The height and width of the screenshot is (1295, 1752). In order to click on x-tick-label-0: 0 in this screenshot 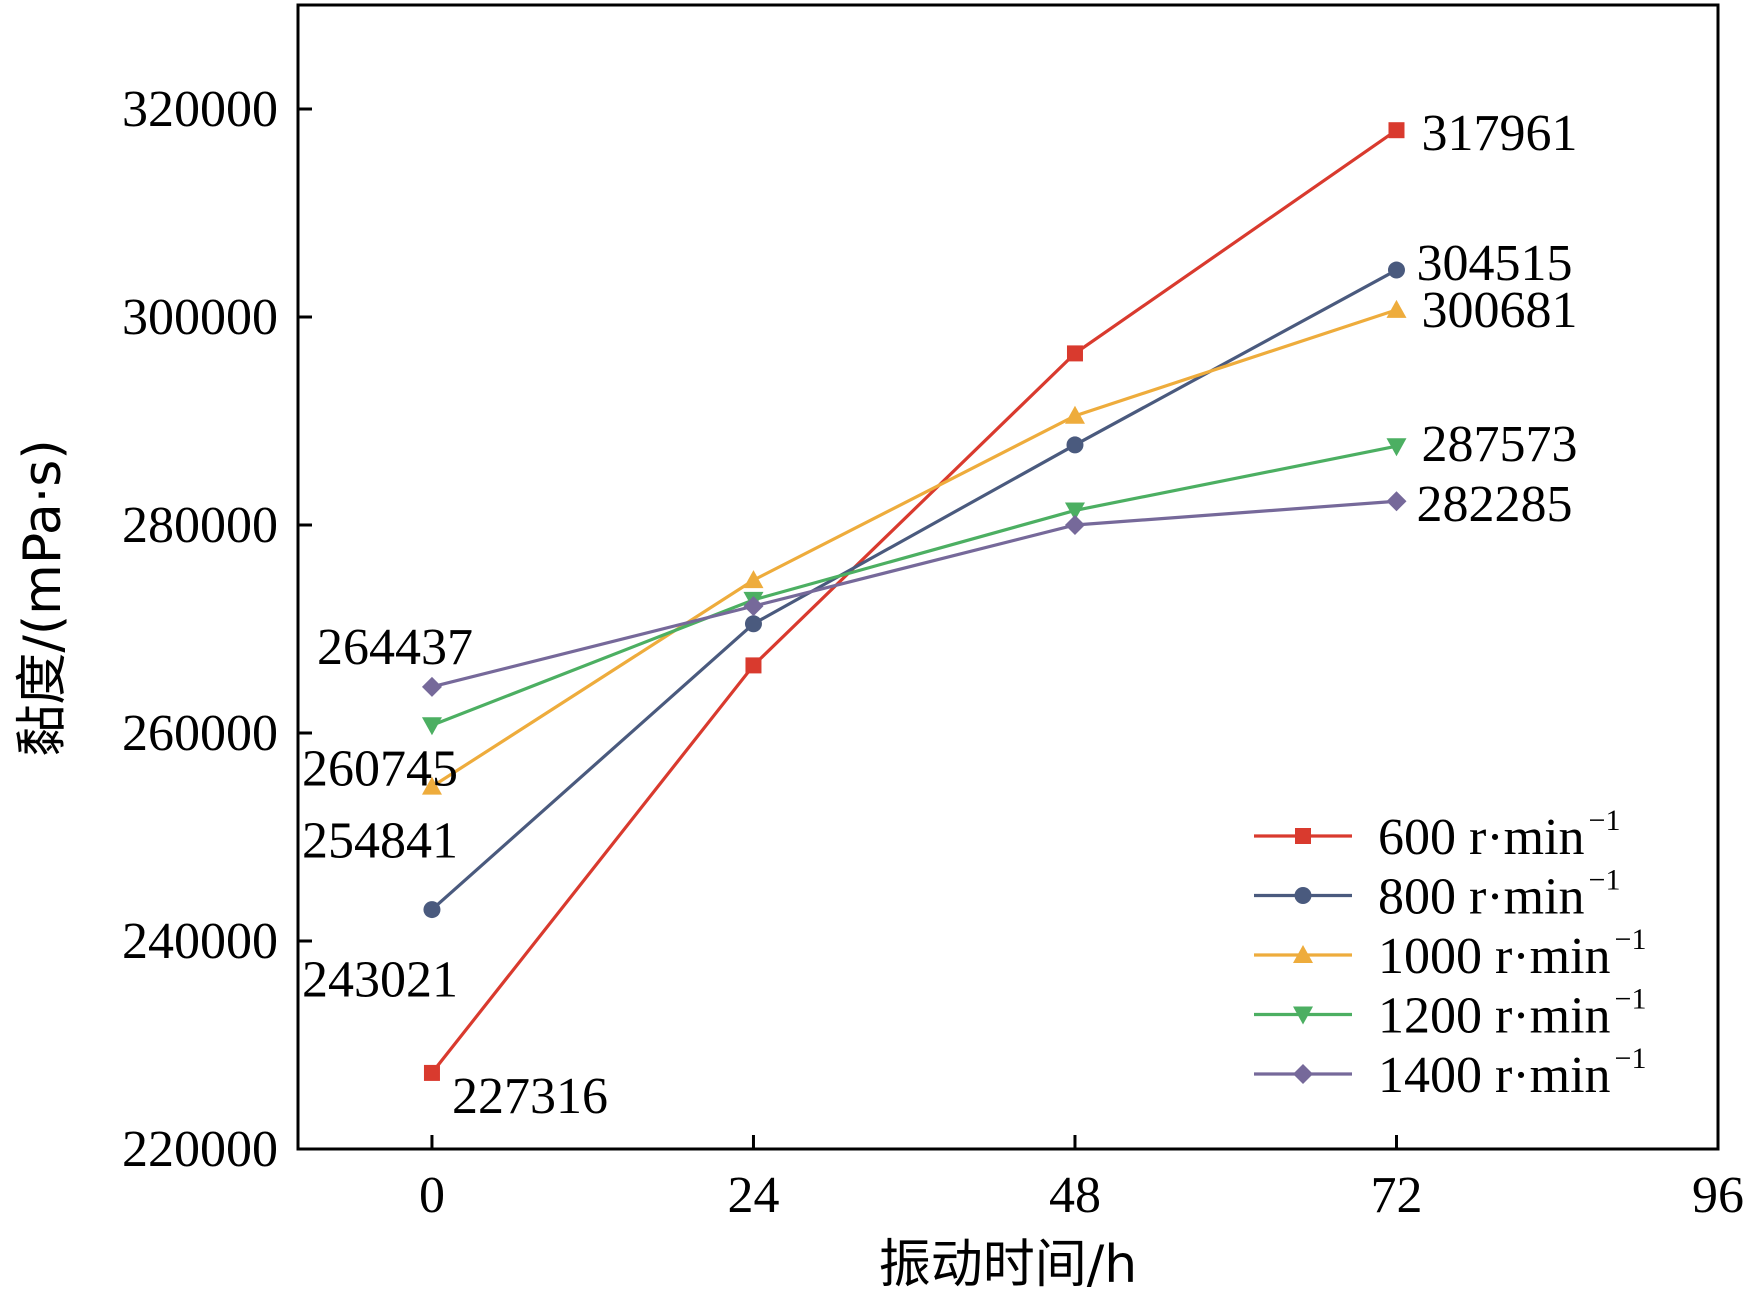, I will do `click(432, 1195)`.